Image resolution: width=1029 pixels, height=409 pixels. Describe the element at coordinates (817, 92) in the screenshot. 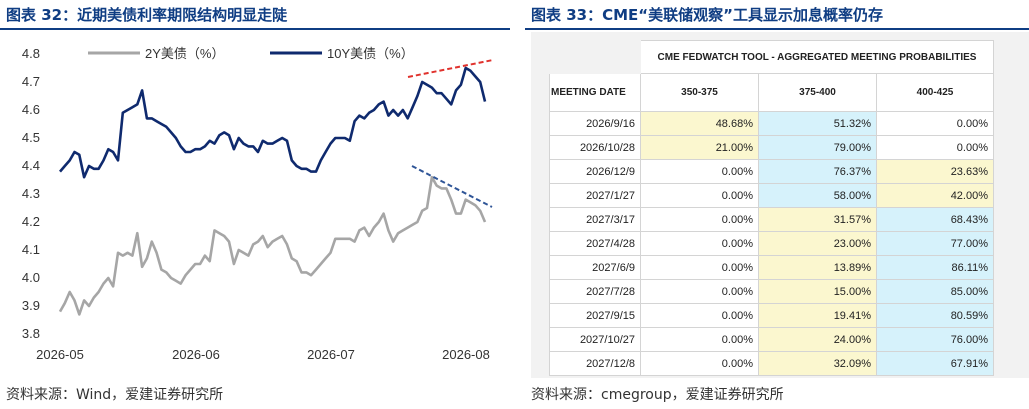

I see `column-header-375-400: 375-400` at that location.